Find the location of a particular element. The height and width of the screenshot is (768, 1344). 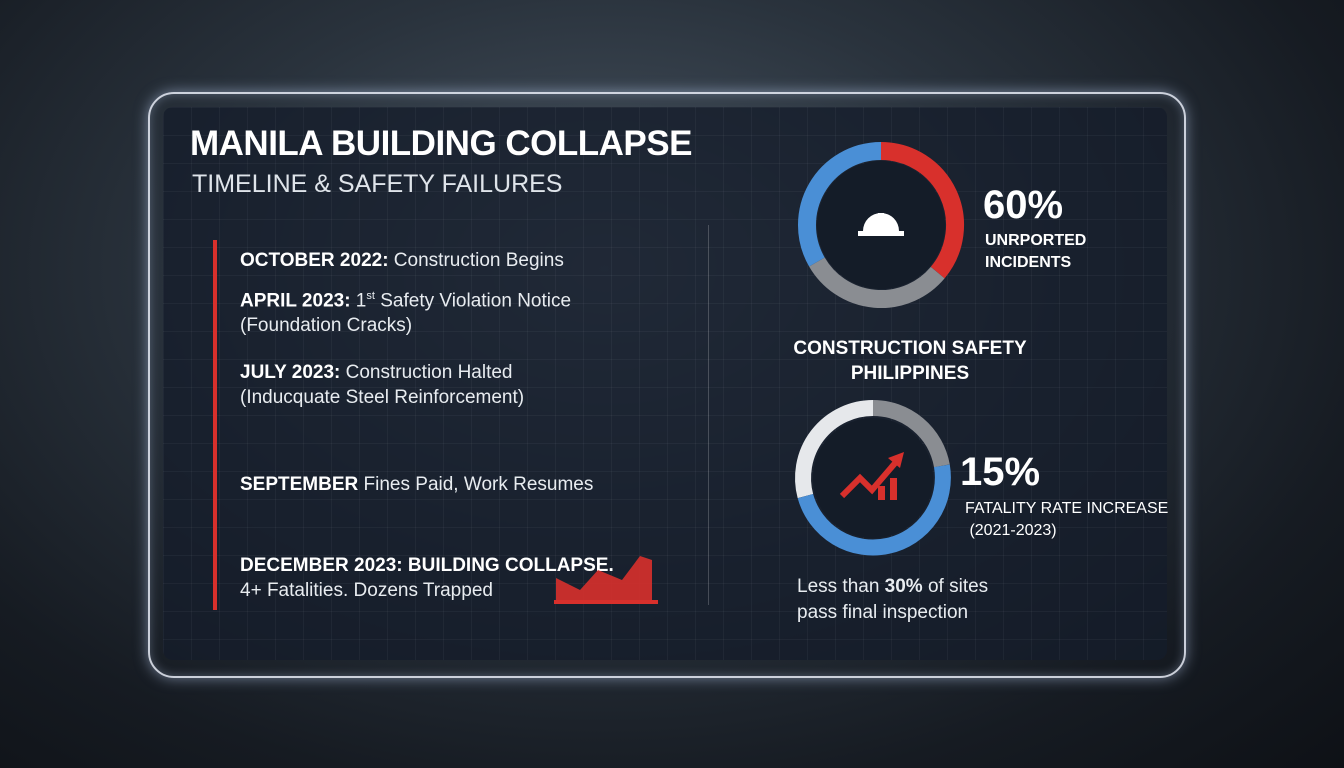

stat-label-line: FATALITY RATE INCREASE is located at coordinates (1067, 508).